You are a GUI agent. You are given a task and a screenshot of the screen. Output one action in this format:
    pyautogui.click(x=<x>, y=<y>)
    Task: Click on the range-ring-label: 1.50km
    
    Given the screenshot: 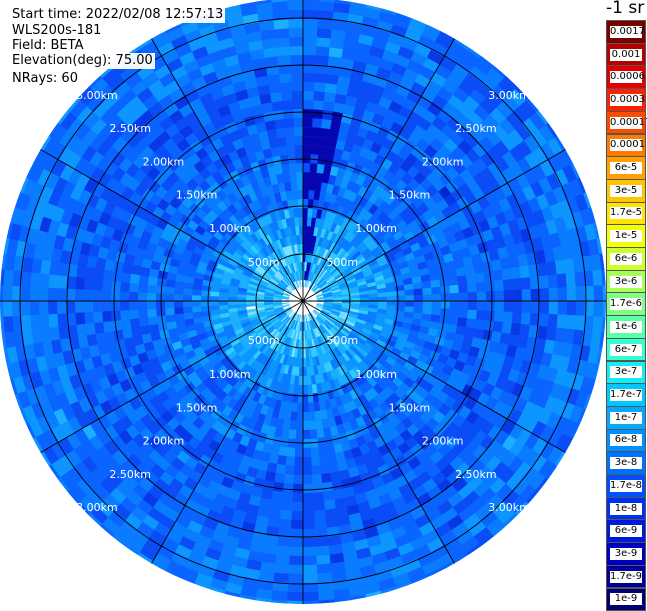 What is the action you would take?
    pyautogui.click(x=197, y=407)
    